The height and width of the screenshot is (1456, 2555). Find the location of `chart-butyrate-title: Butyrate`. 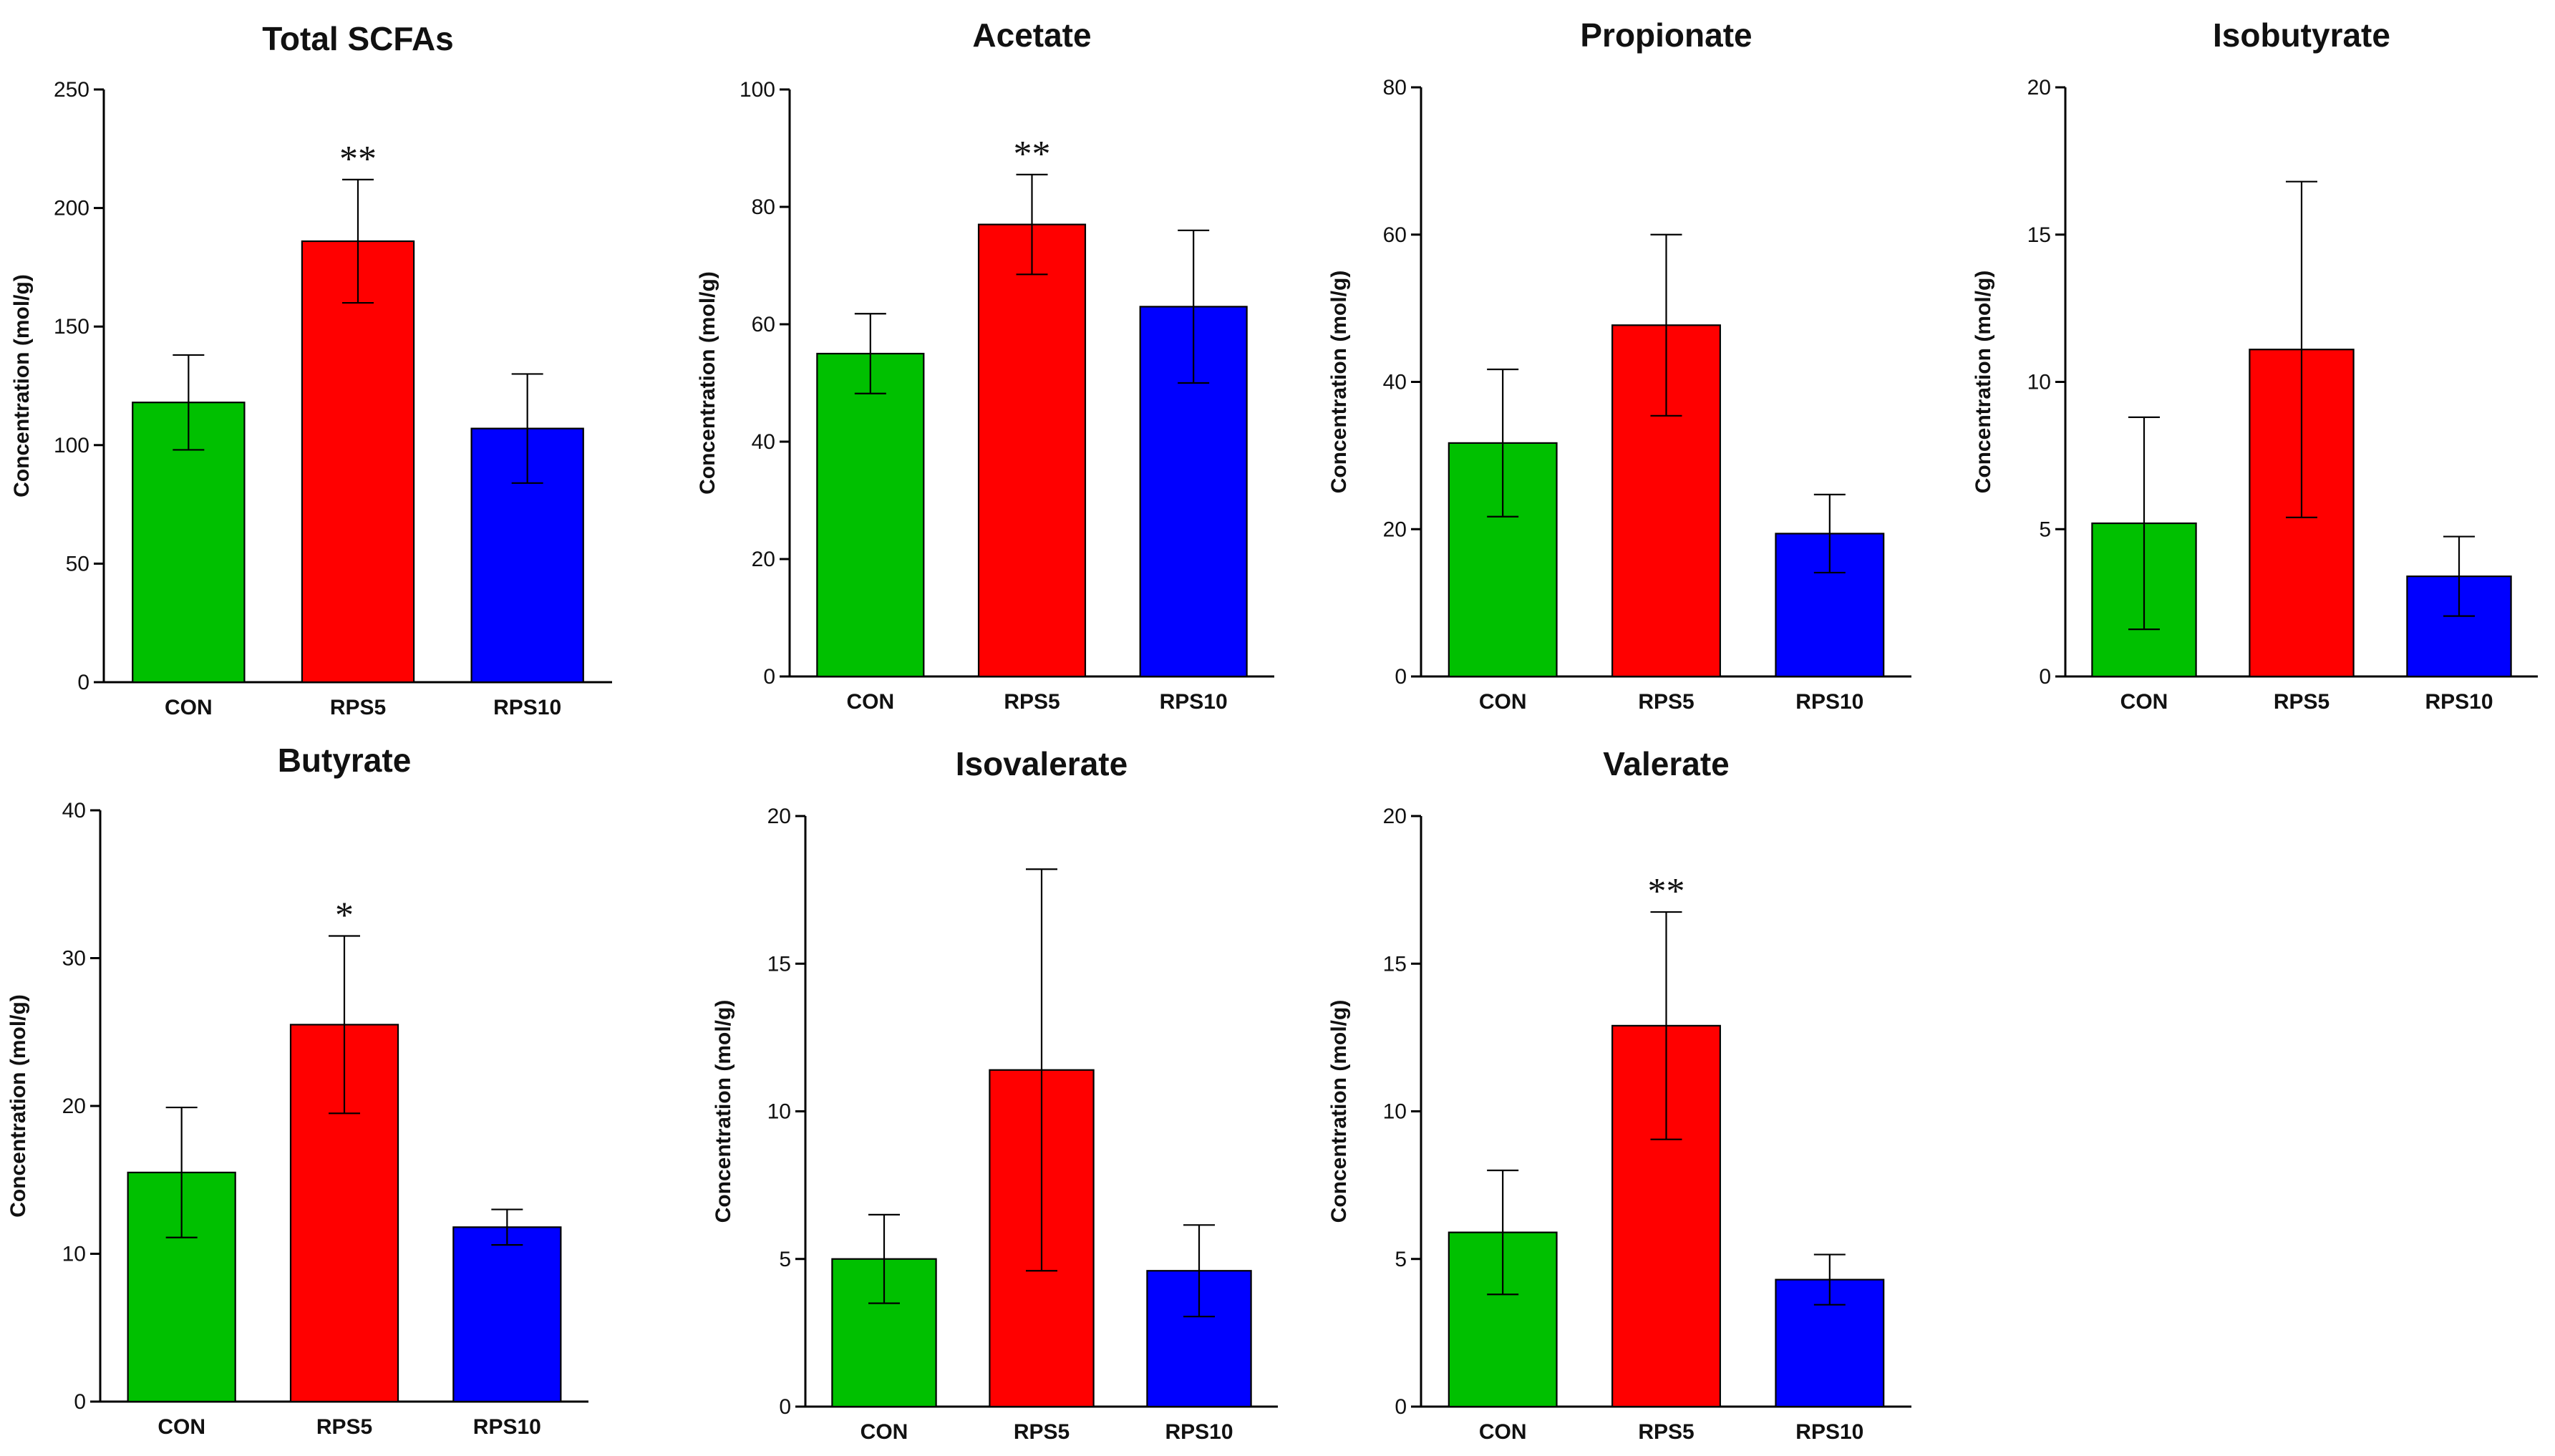

chart-butyrate-title: Butyrate is located at coordinates (345, 760).